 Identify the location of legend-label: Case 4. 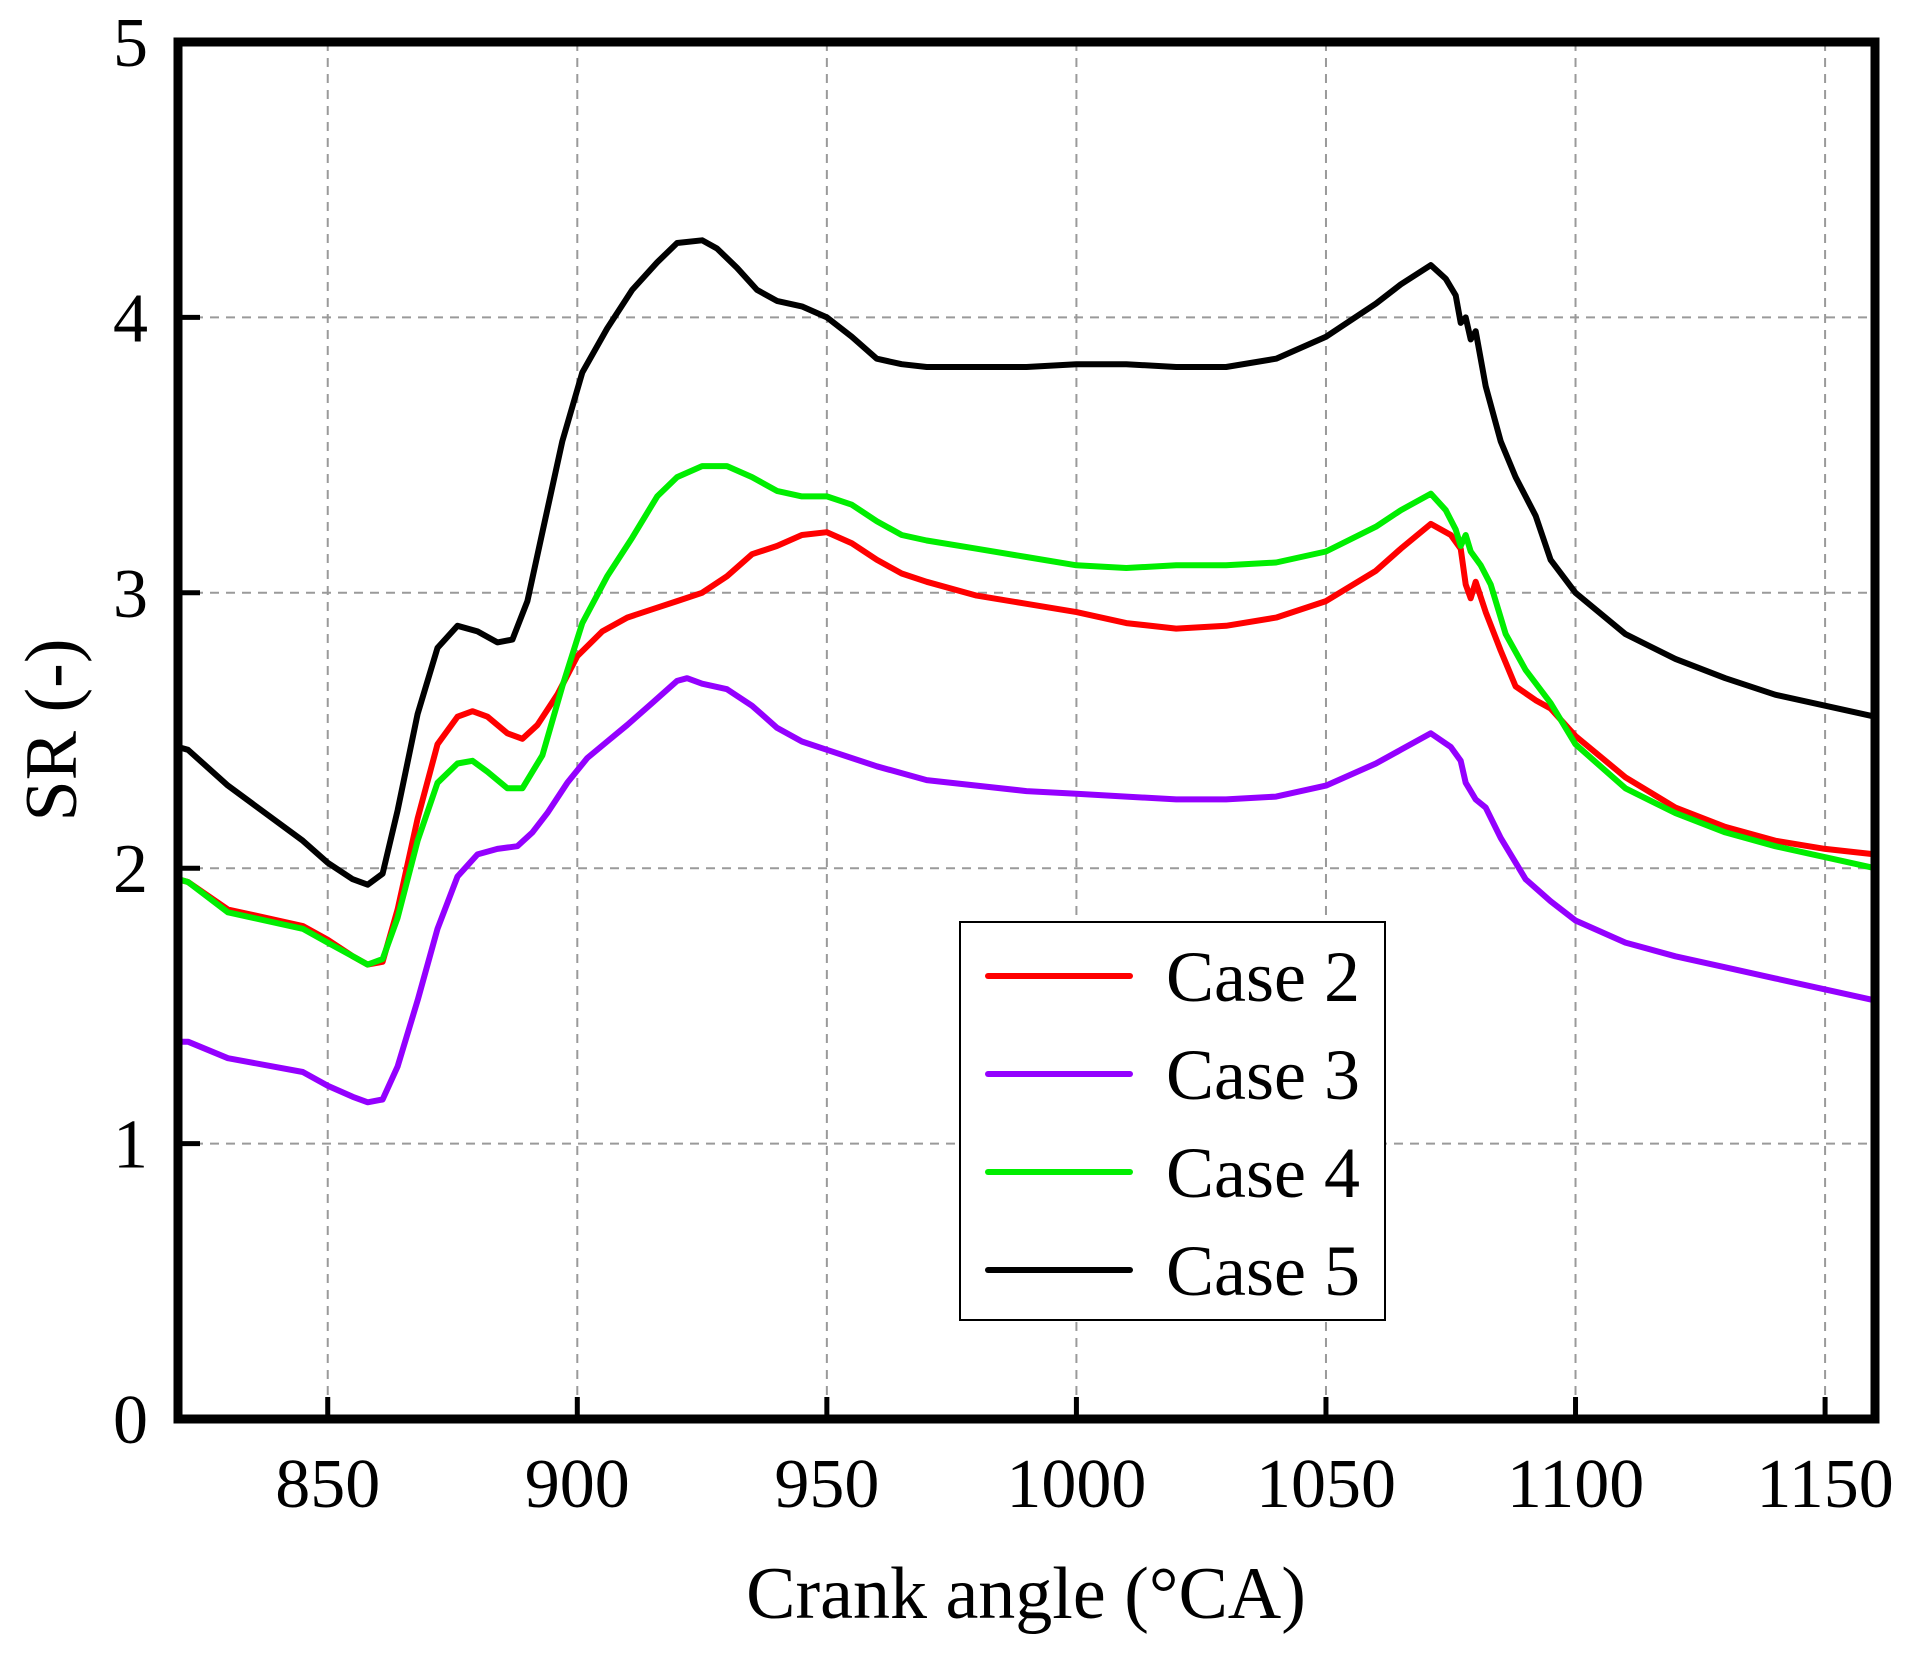
(1263, 1173).